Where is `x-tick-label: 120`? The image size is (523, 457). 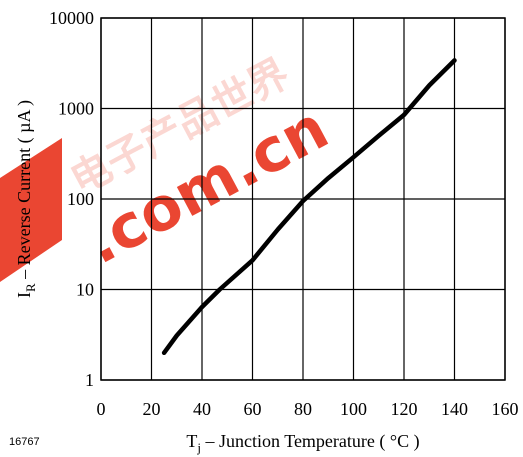
x-tick-label: 120 is located at coordinates (404, 409).